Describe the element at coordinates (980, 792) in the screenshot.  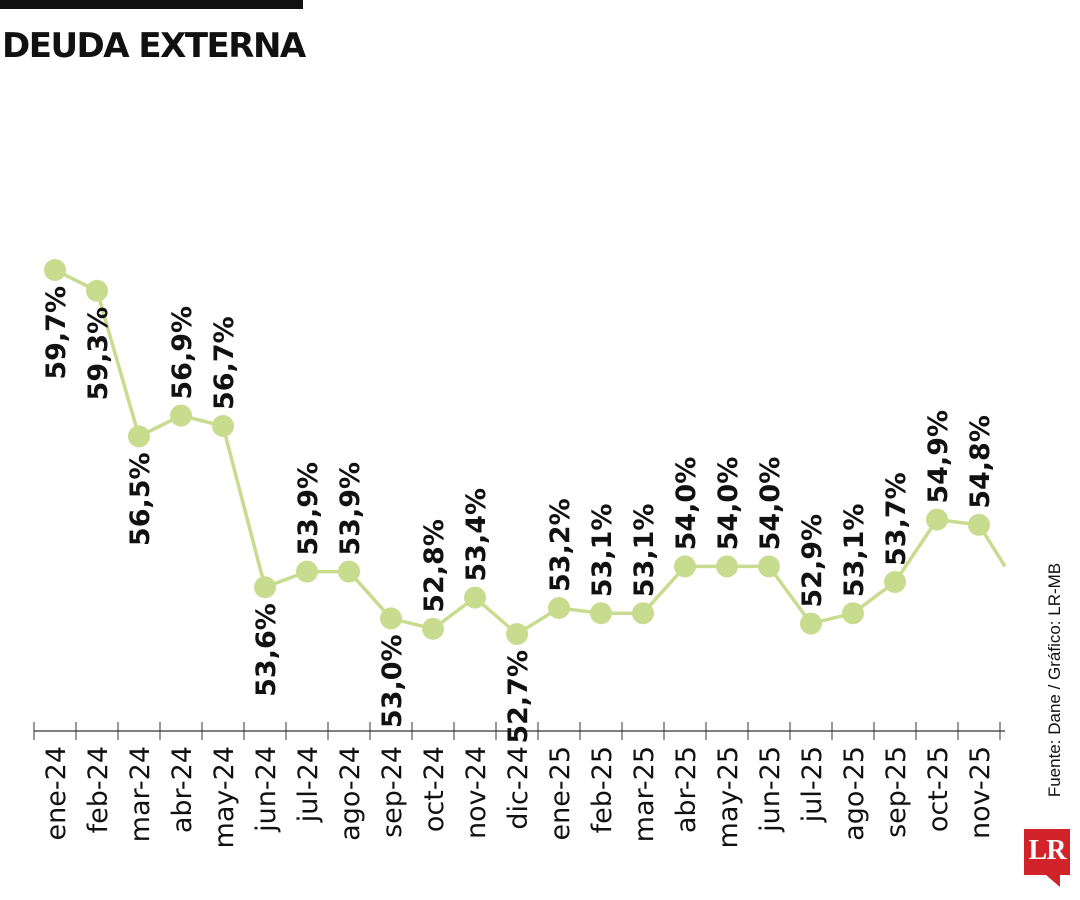
I see `x-tick-label: nov-25` at that location.